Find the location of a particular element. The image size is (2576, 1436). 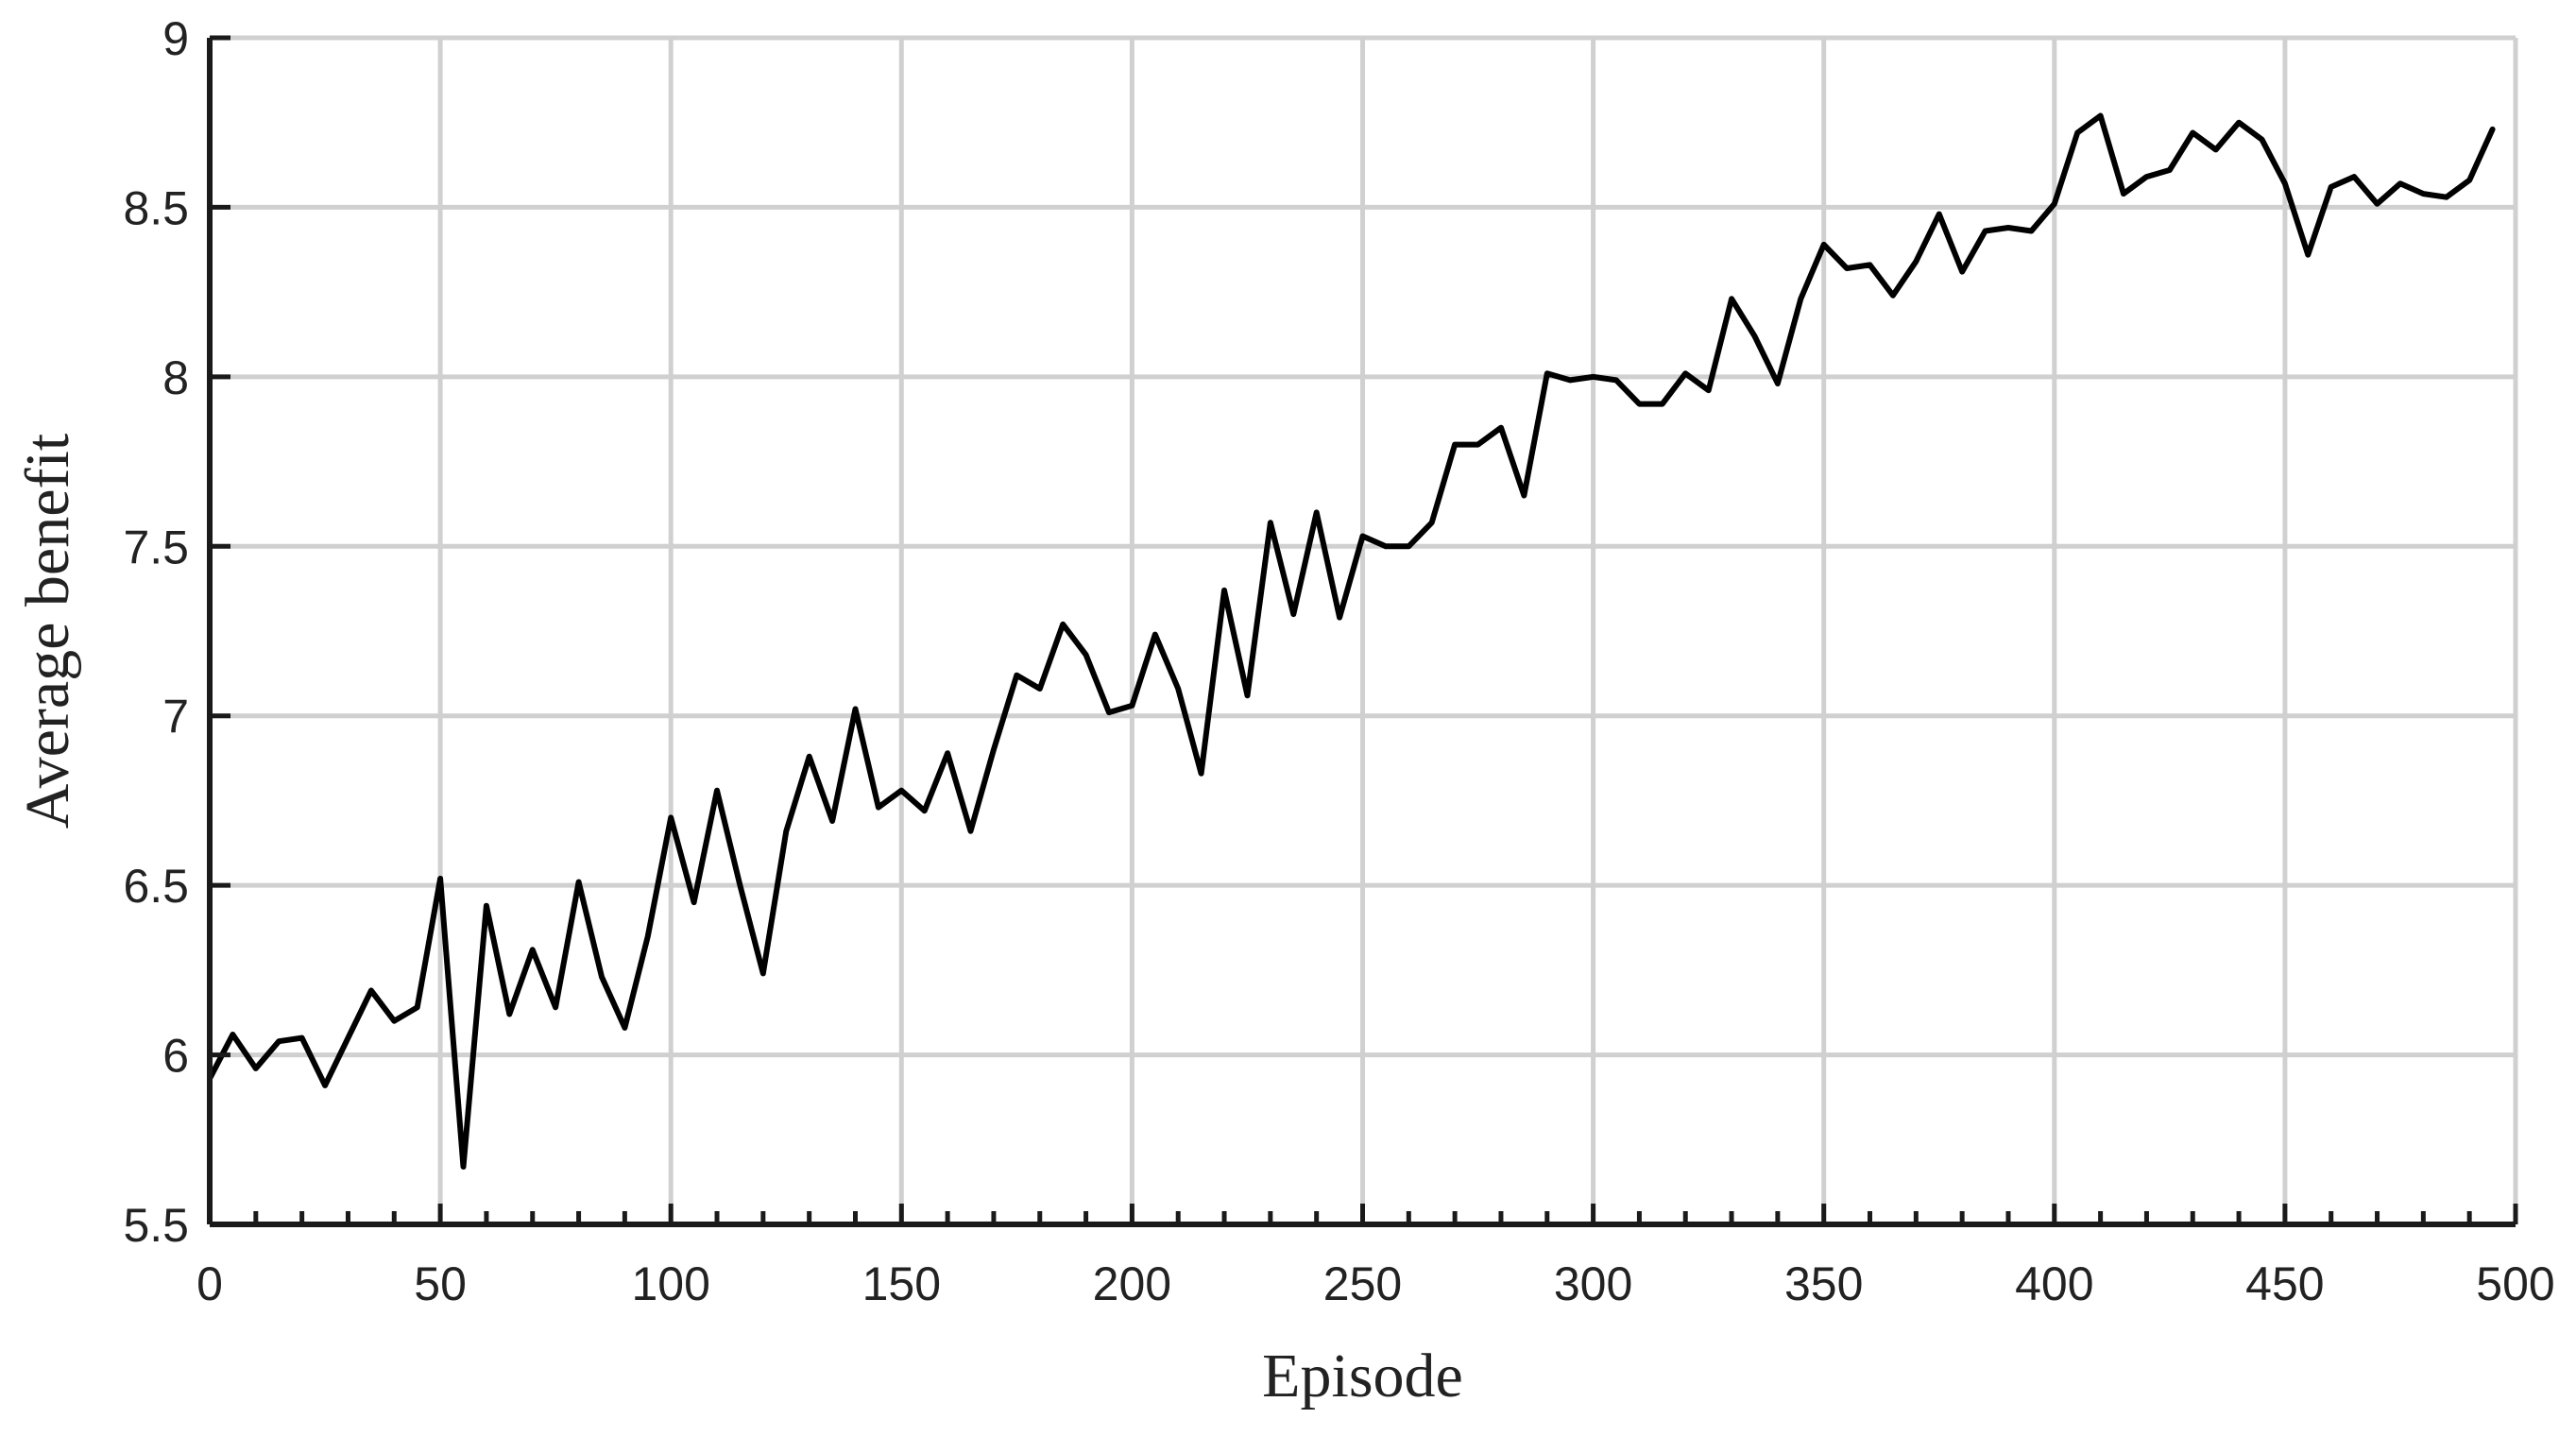

x-tick-label: 350 is located at coordinates (1824, 1283).